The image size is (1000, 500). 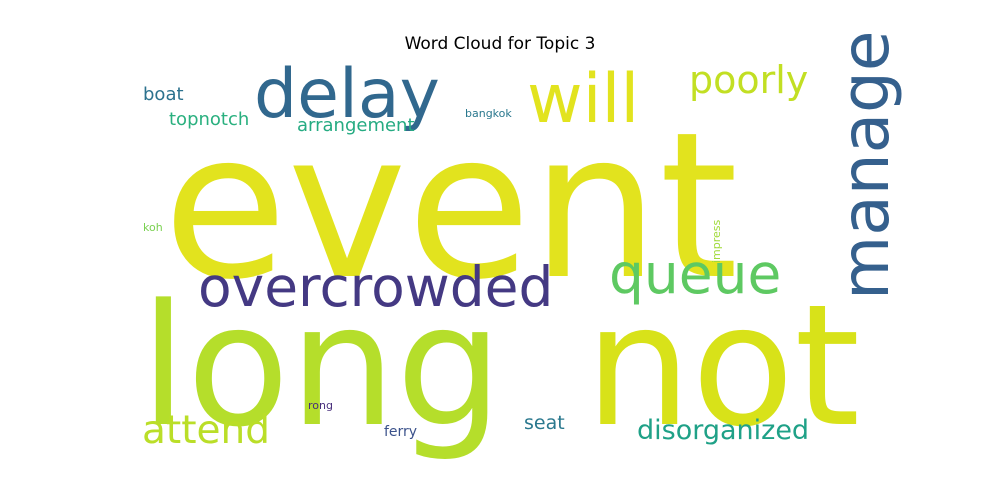 I want to click on word-disorganized: disorganized, so click(x=723, y=430).